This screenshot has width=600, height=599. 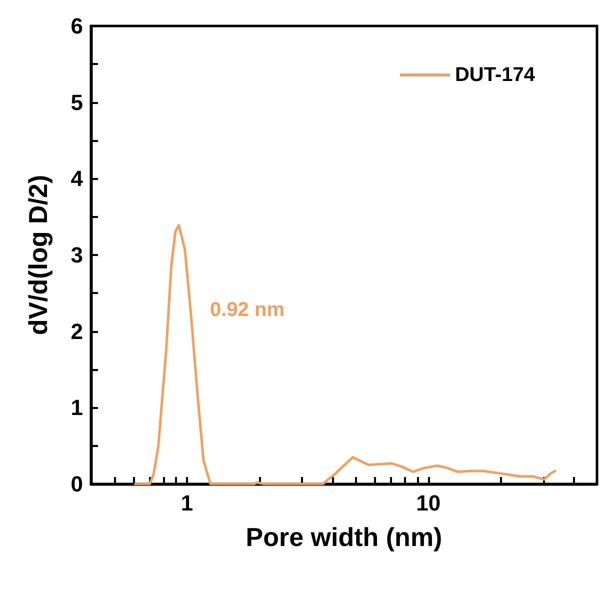 I want to click on y-tick-label: 6, so click(x=76, y=26).